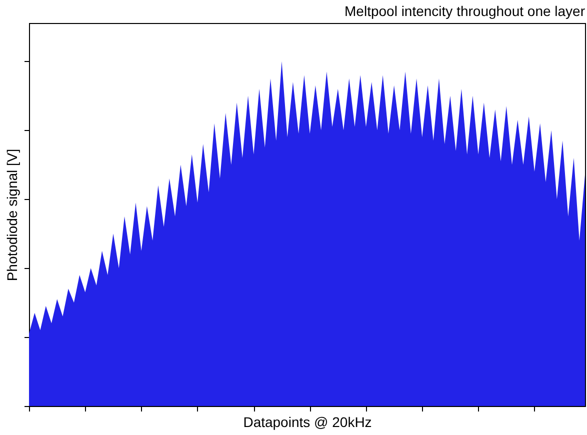 The height and width of the screenshot is (435, 587). Describe the element at coordinates (12, 215) in the screenshot. I see `y-axis-title: Photodiode signal [V]` at that location.